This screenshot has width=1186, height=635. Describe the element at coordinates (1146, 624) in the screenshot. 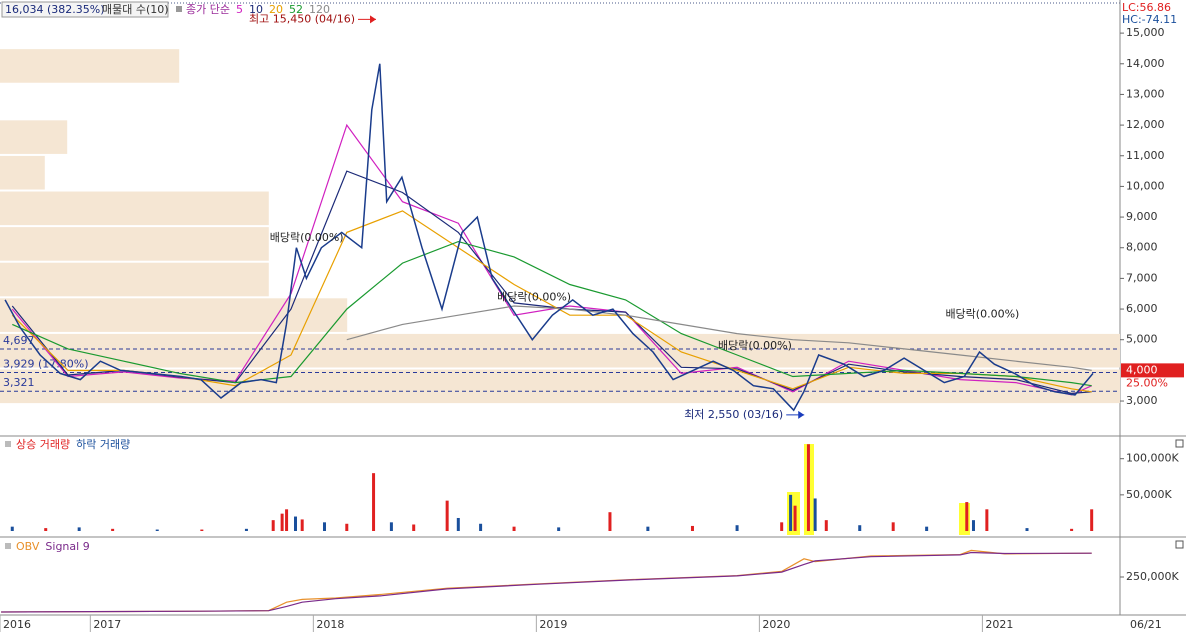

I see `current-date: 06/21` at that location.